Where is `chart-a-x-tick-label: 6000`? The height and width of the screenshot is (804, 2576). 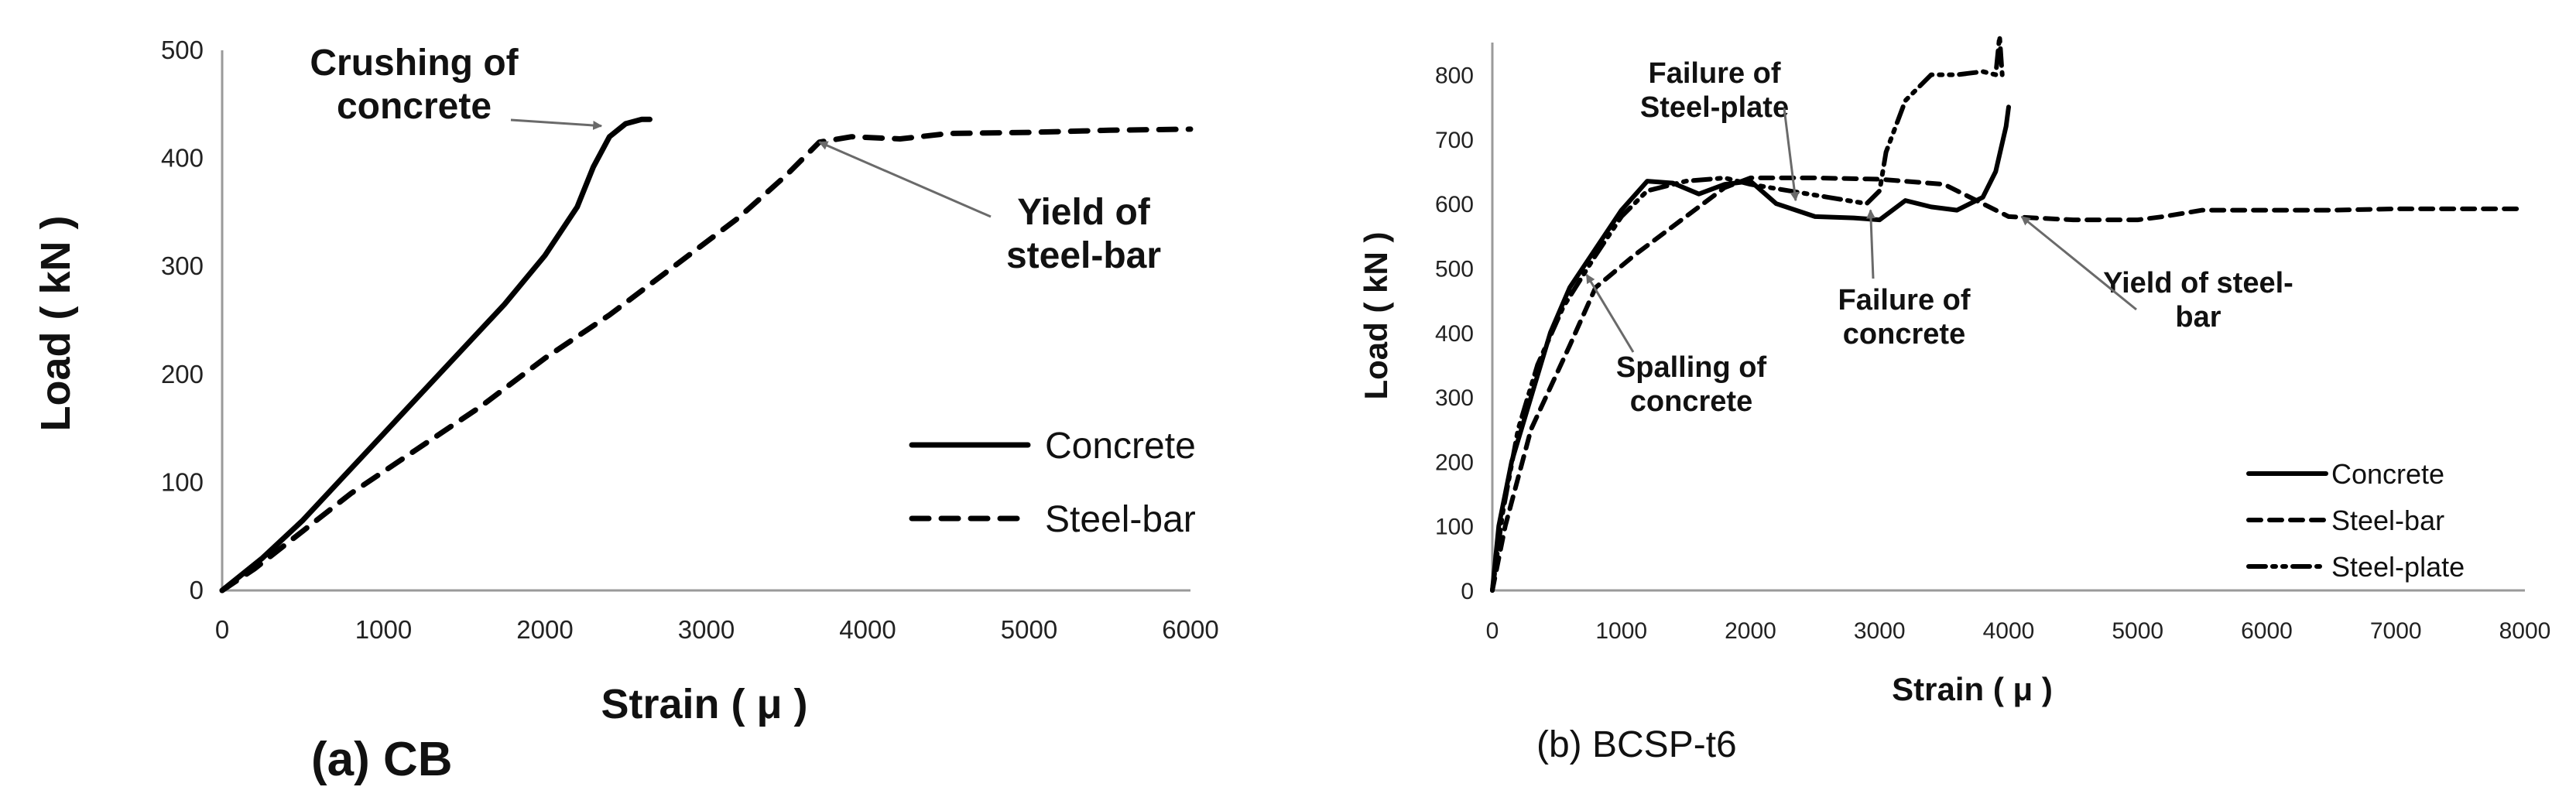
chart-a-x-tick-label: 6000 is located at coordinates (1190, 630).